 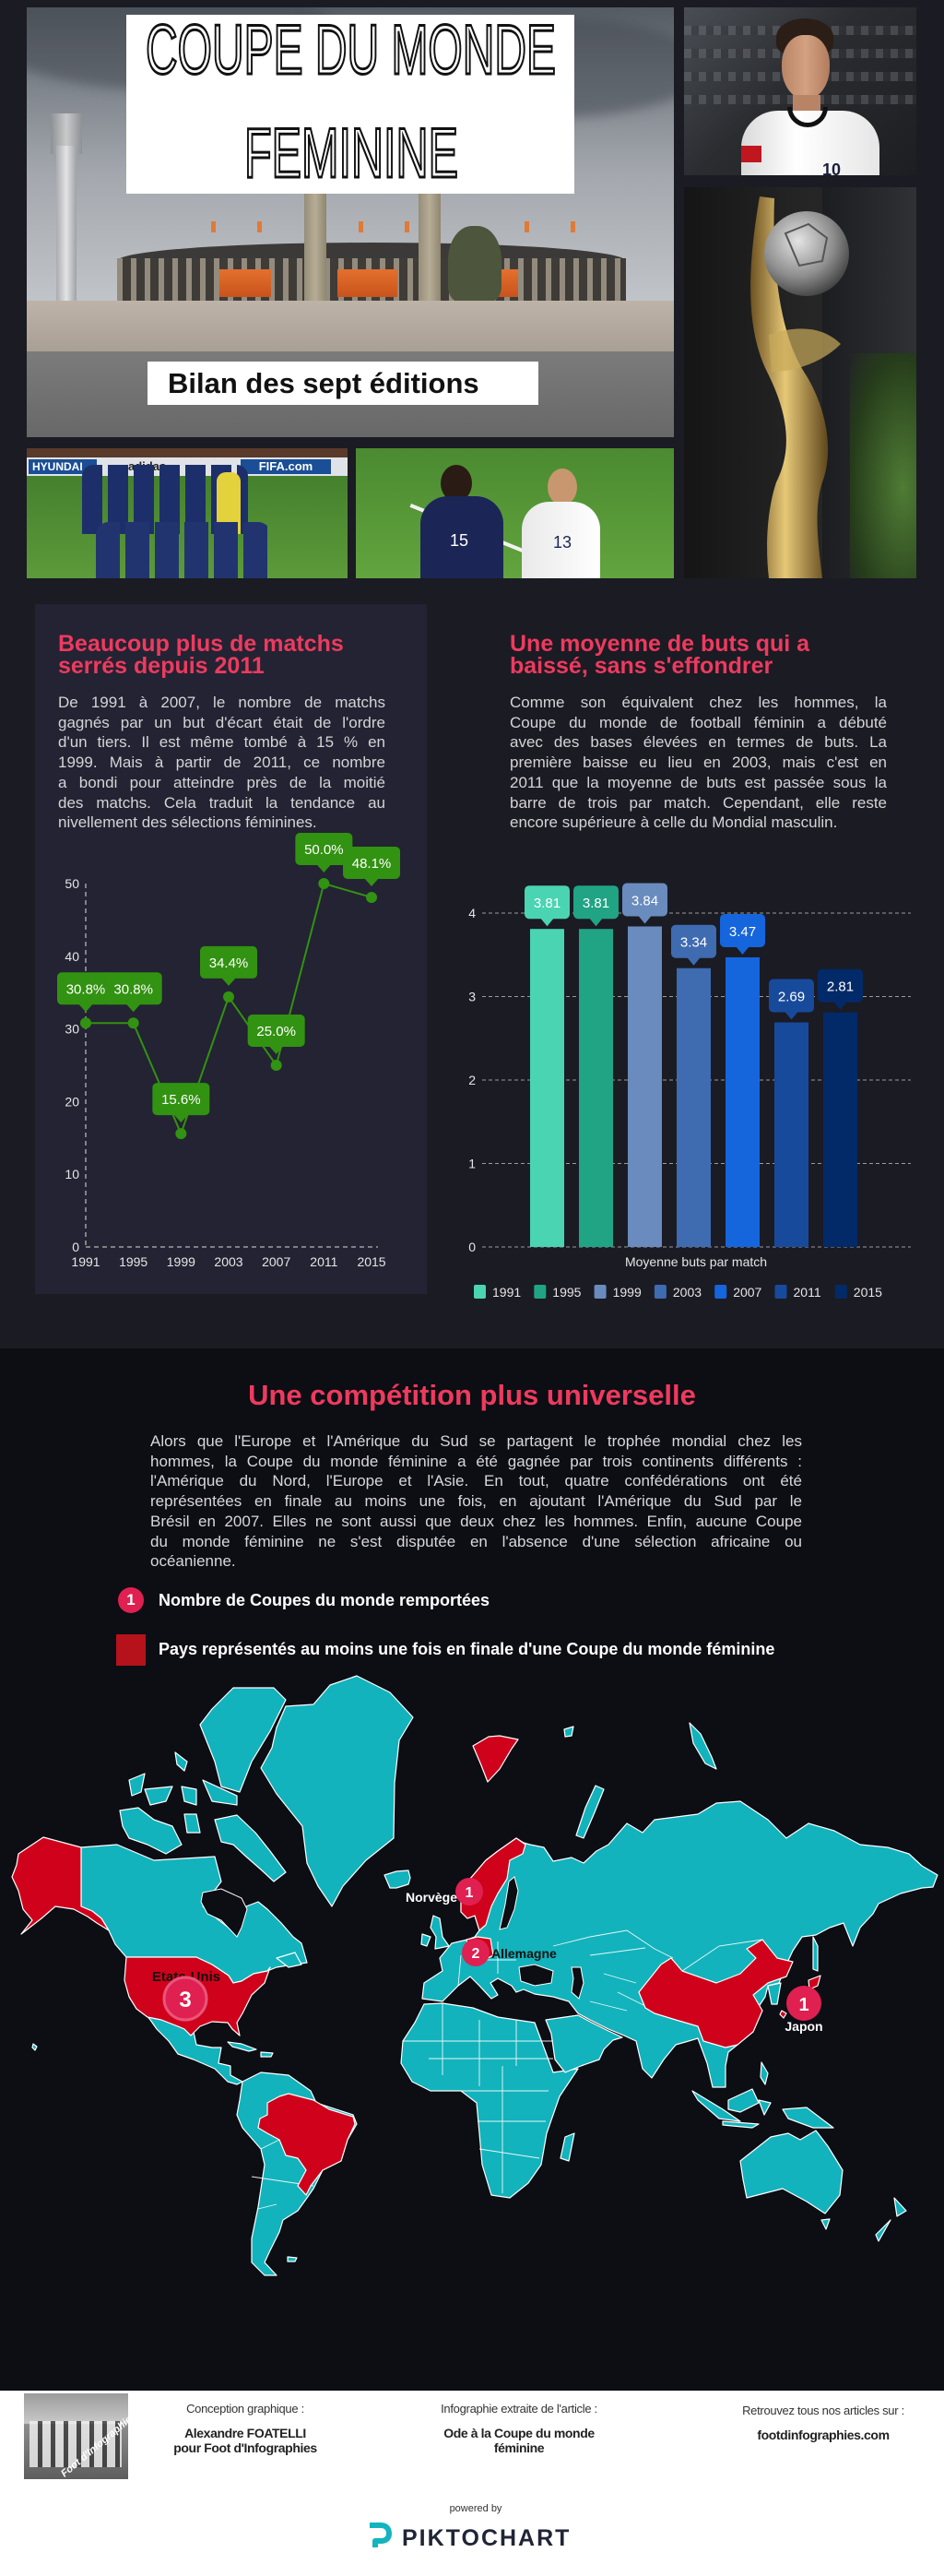 What do you see at coordinates (596, 903) in the screenshot?
I see `label-text: 3.81` at bounding box center [596, 903].